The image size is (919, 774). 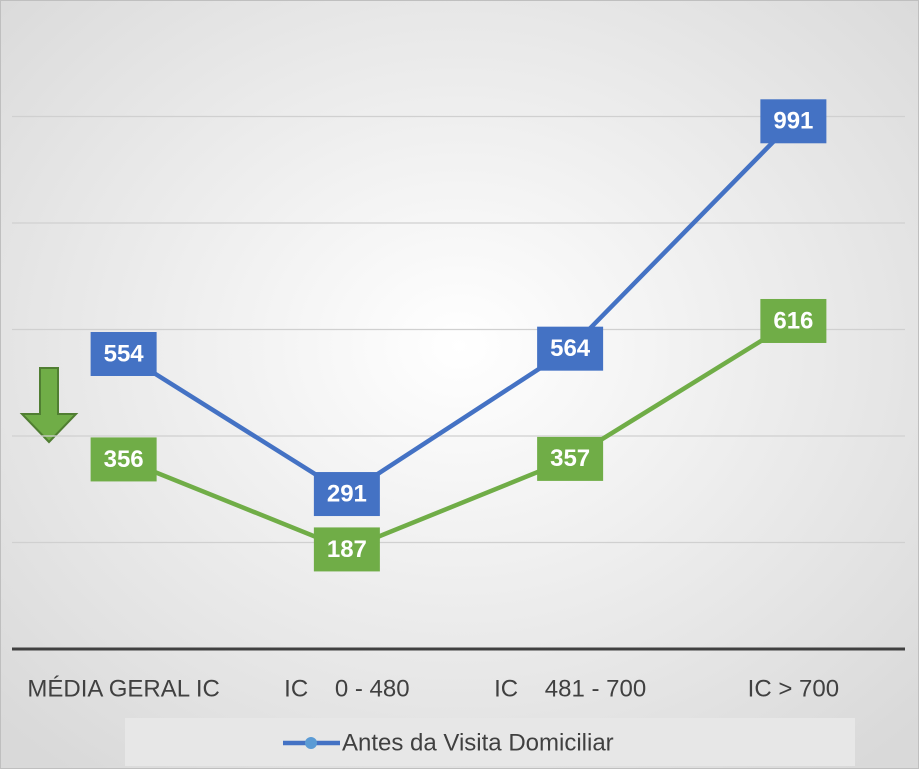 I want to click on data-label: 187, so click(x=347, y=549).